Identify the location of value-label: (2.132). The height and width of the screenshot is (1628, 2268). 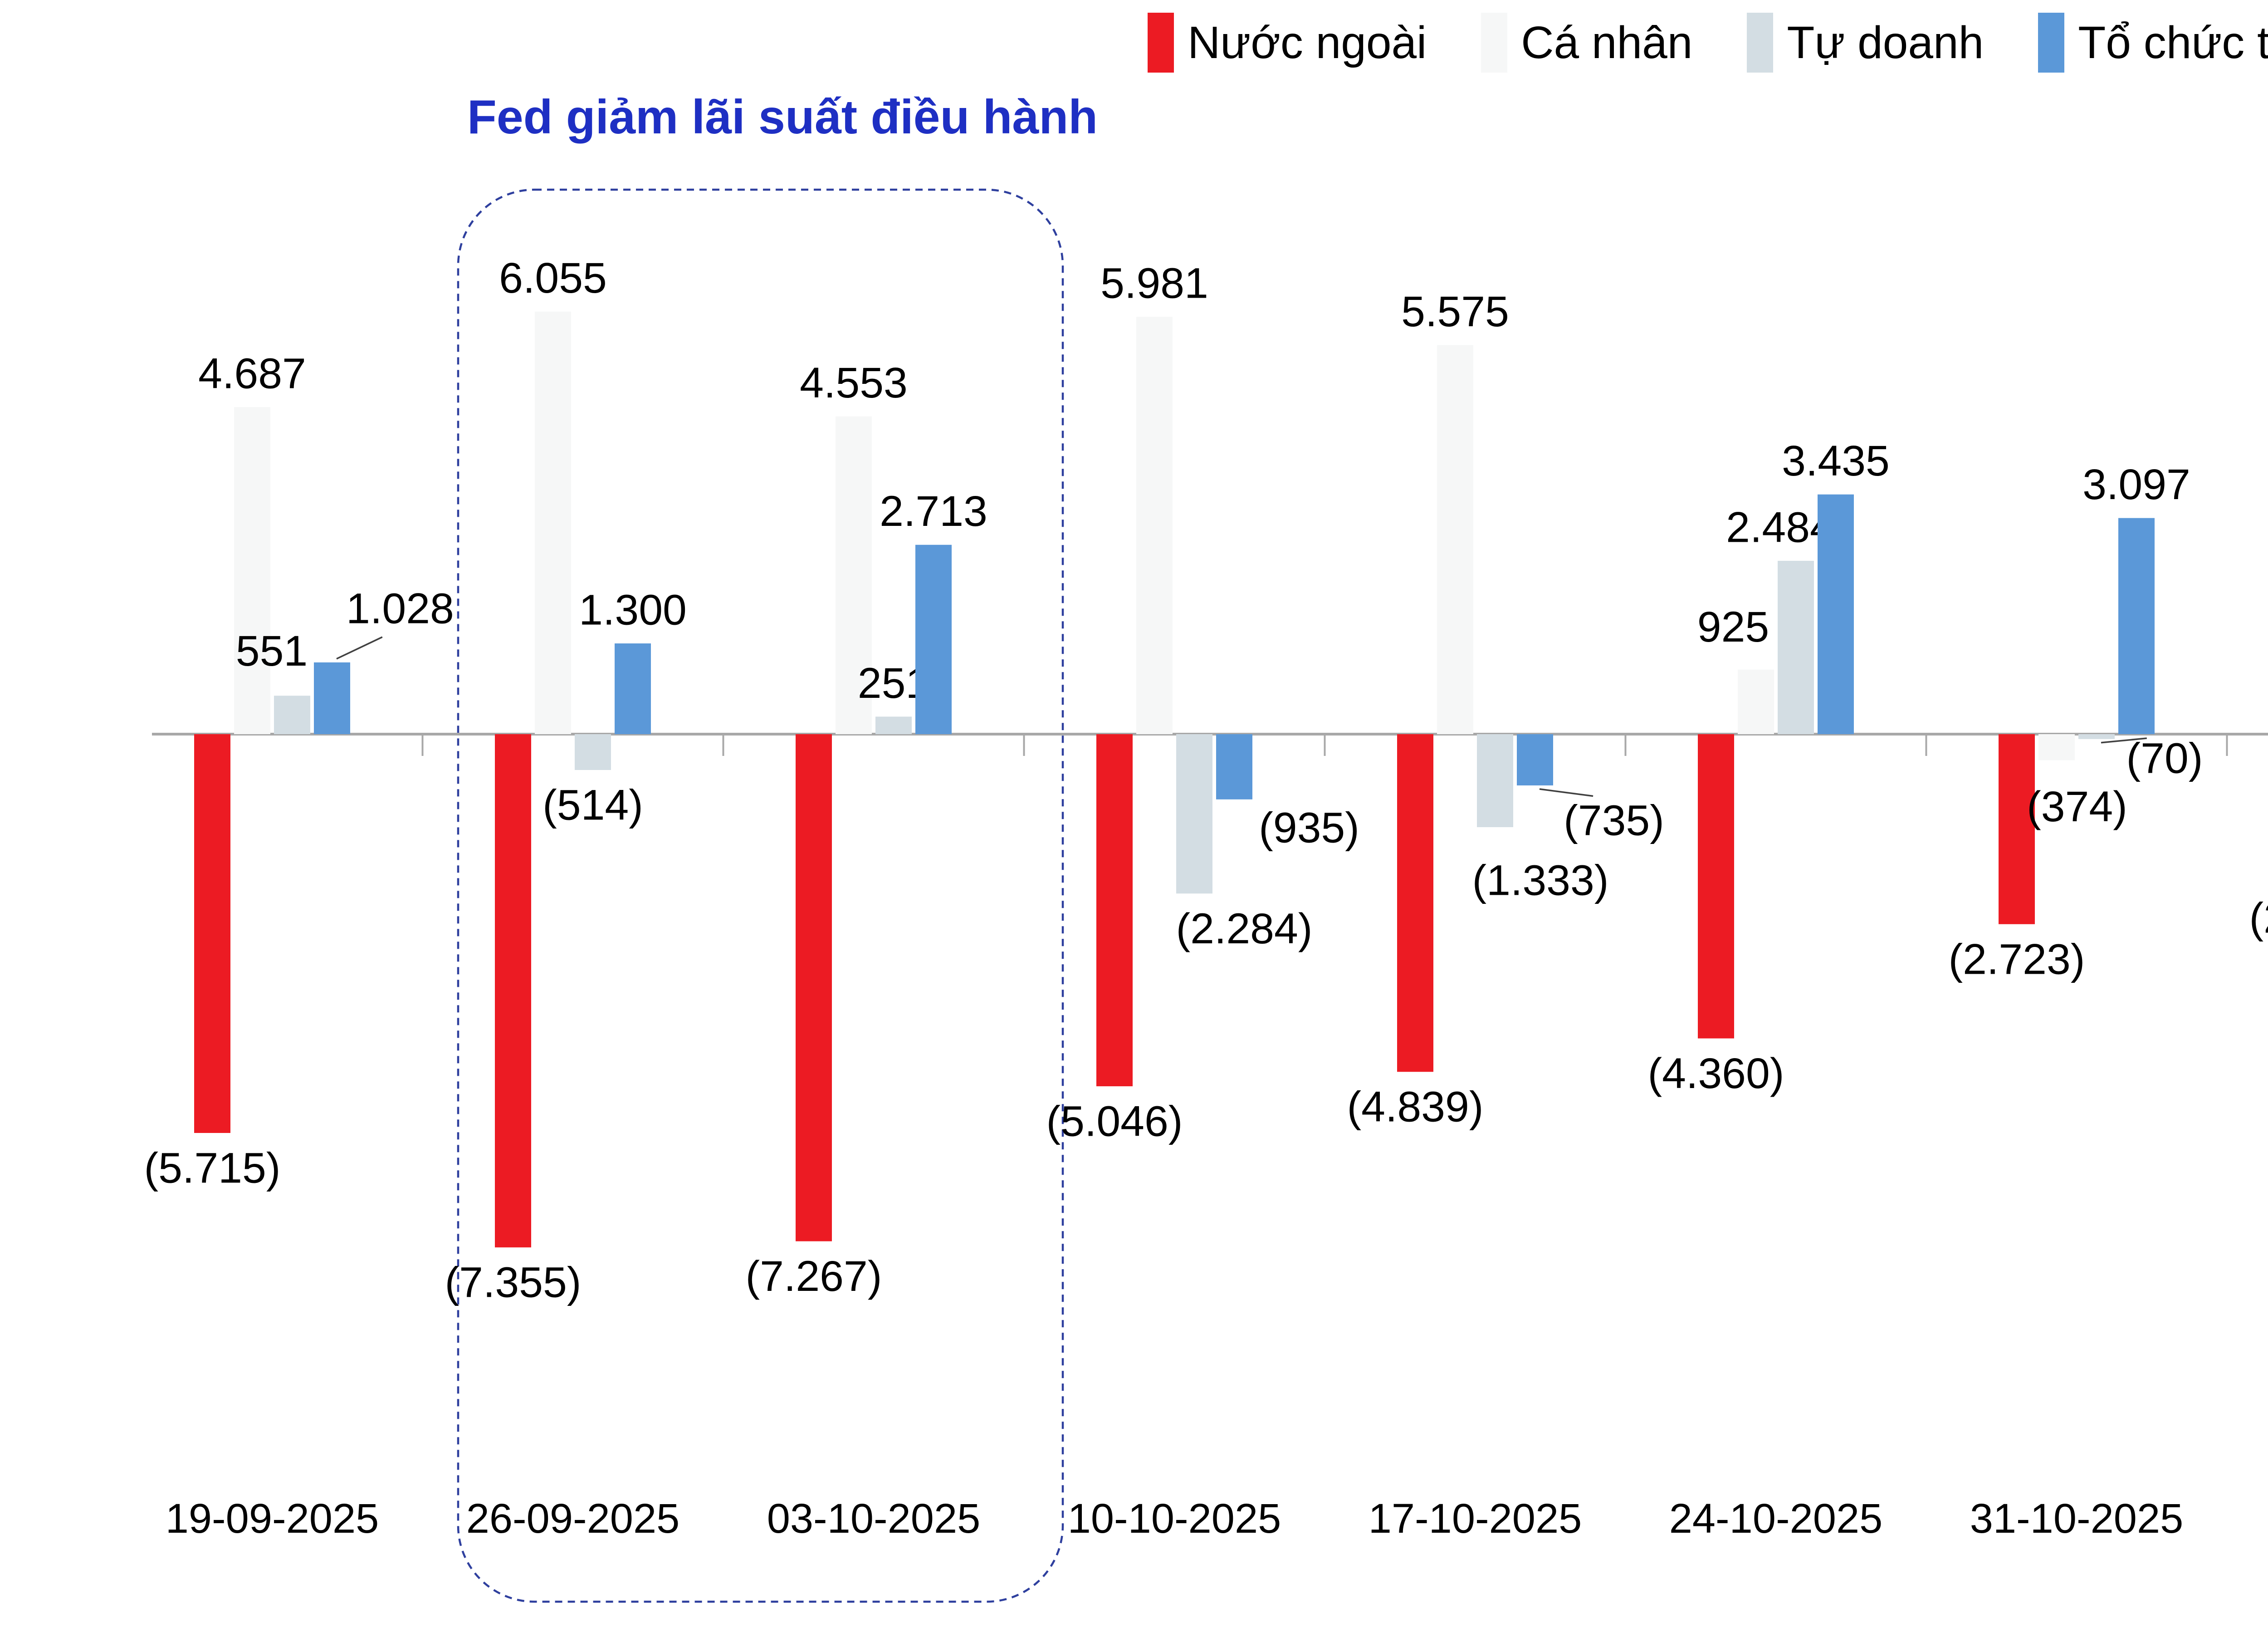
(2259, 918).